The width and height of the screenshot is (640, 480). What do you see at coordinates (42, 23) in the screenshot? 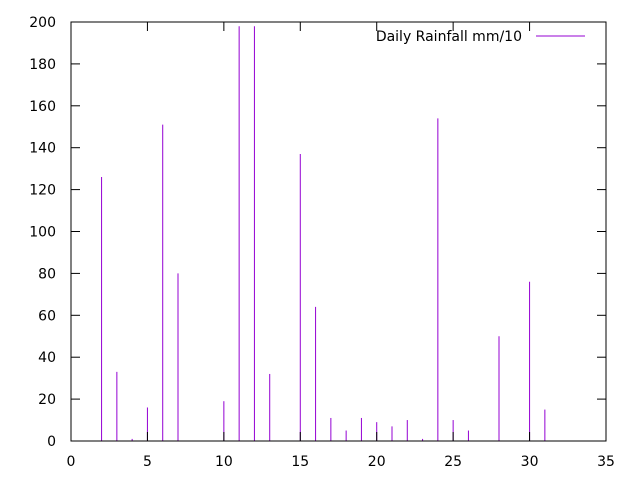
I see `y-tick-label: 200` at bounding box center [42, 23].